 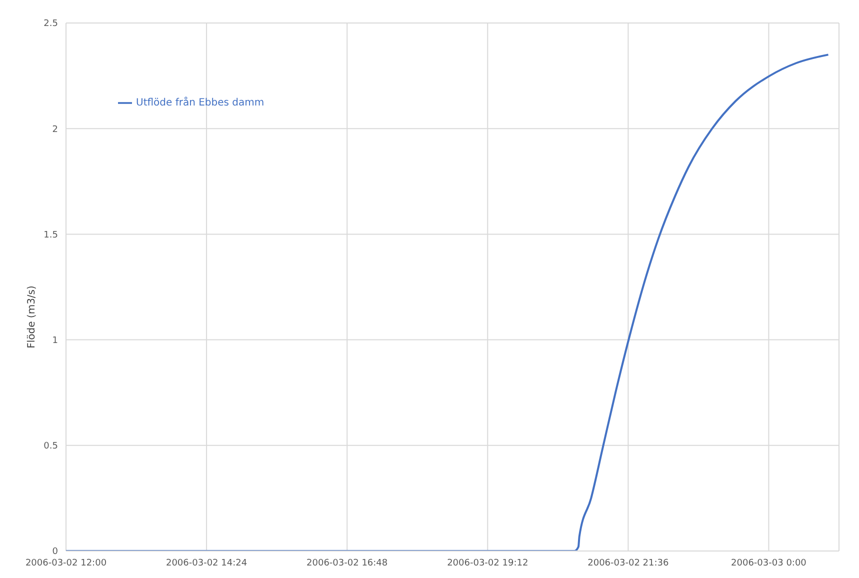 What do you see at coordinates (66, 563) in the screenshot?
I see `x-tick-label: 2006-03-02 12:00` at bounding box center [66, 563].